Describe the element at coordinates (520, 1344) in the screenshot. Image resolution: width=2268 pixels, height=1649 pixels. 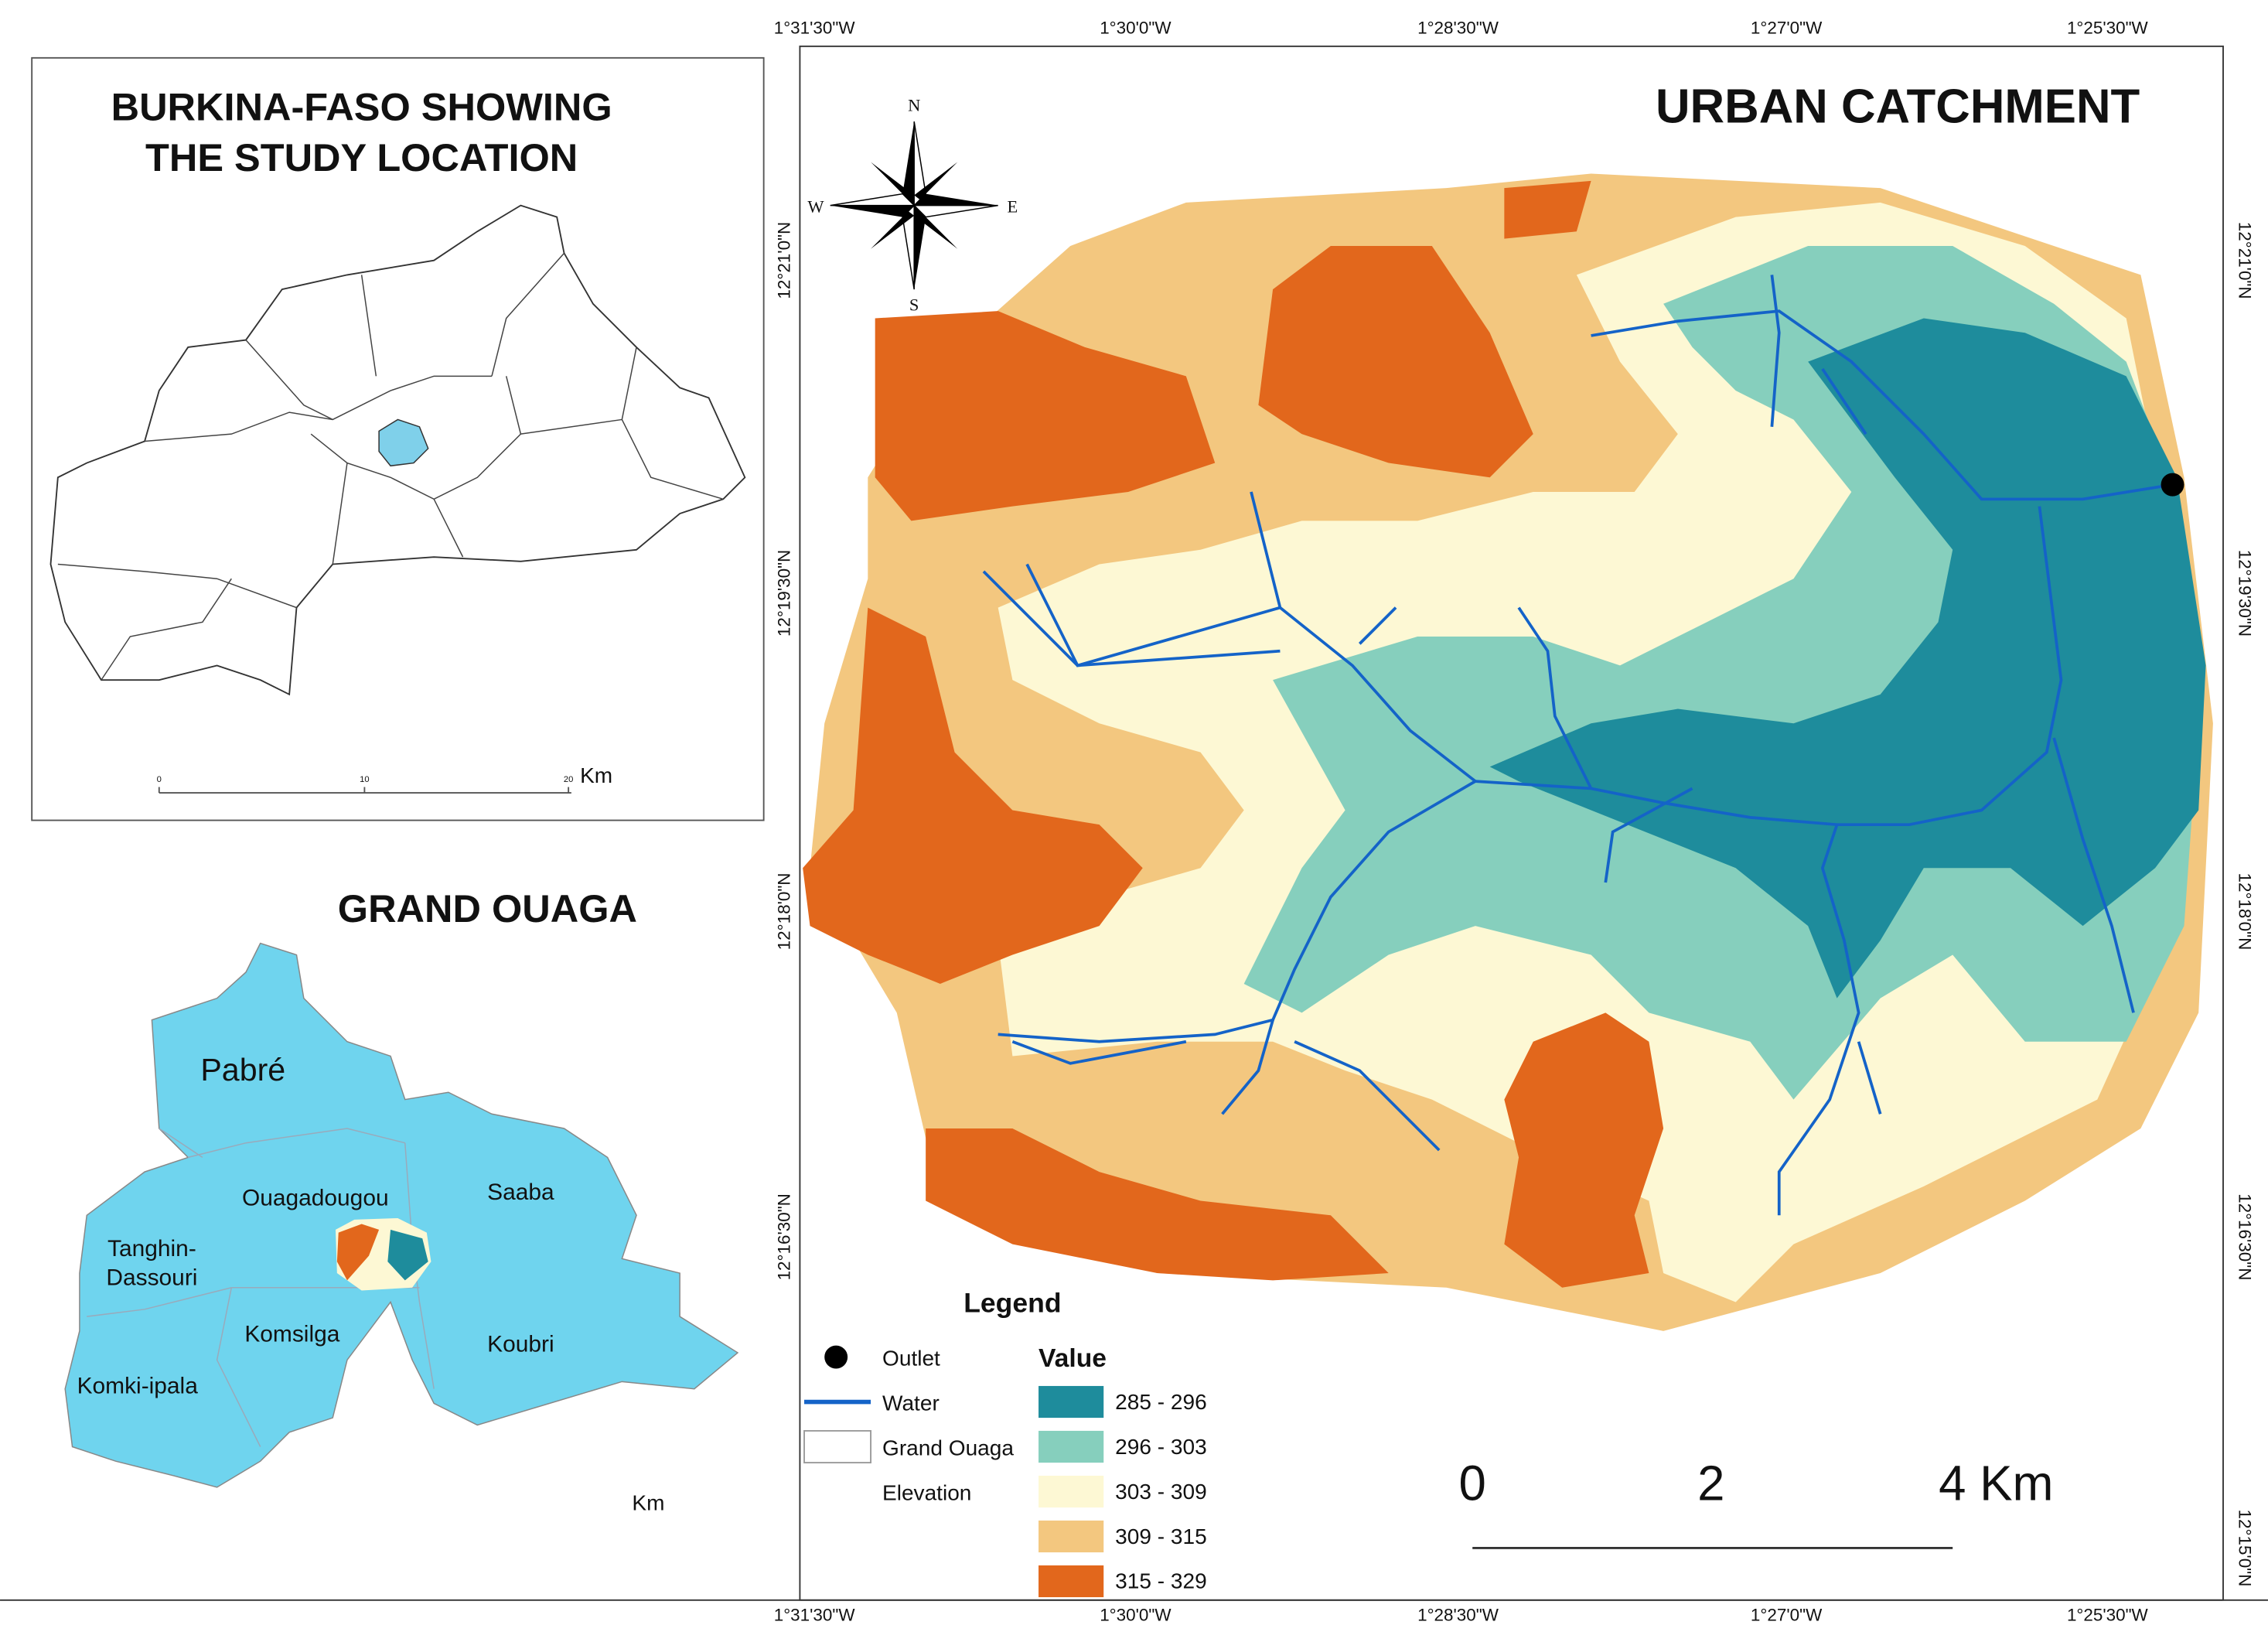
I see `place-label: Koubri` at that location.